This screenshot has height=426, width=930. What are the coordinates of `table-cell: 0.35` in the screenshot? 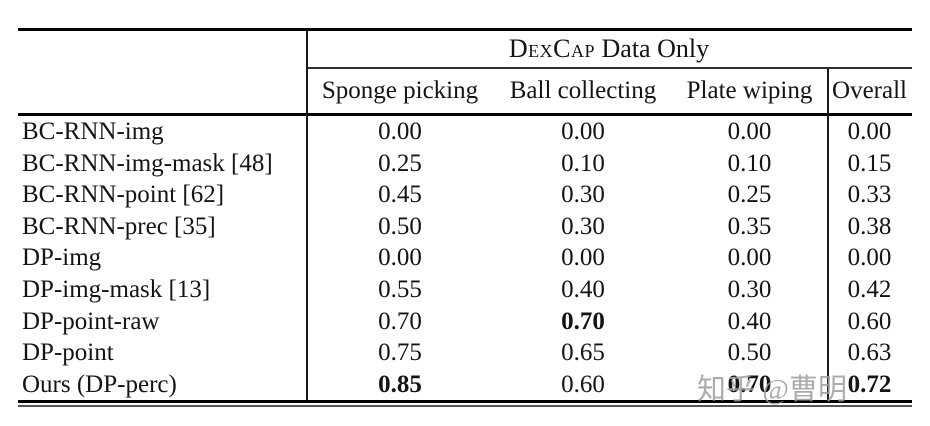 It's located at (749, 226).